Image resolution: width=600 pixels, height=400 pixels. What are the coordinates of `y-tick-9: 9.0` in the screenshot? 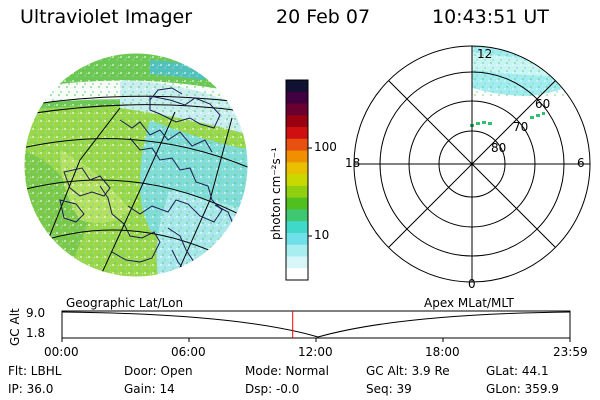 It's located at (36, 313).